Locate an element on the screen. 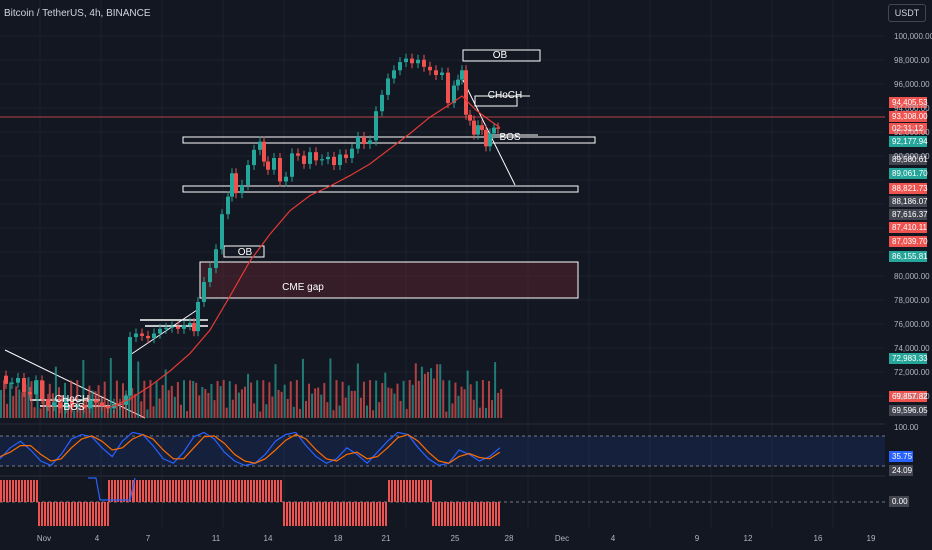 This screenshot has height=550, width=932. oscillator-pane is located at coordinates (466, 445).